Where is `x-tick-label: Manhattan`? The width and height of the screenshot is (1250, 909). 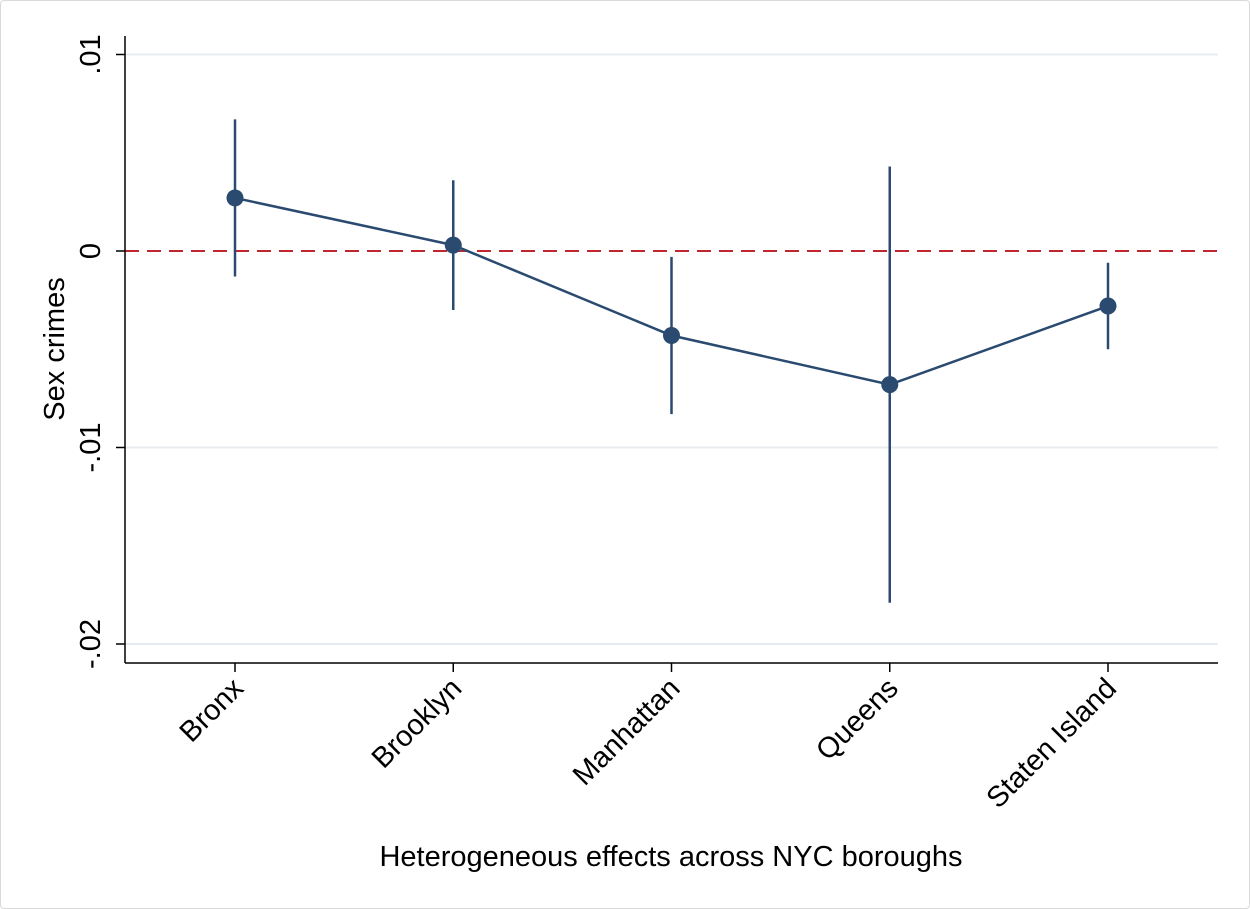 x-tick-label: Manhattan is located at coordinates (627, 732).